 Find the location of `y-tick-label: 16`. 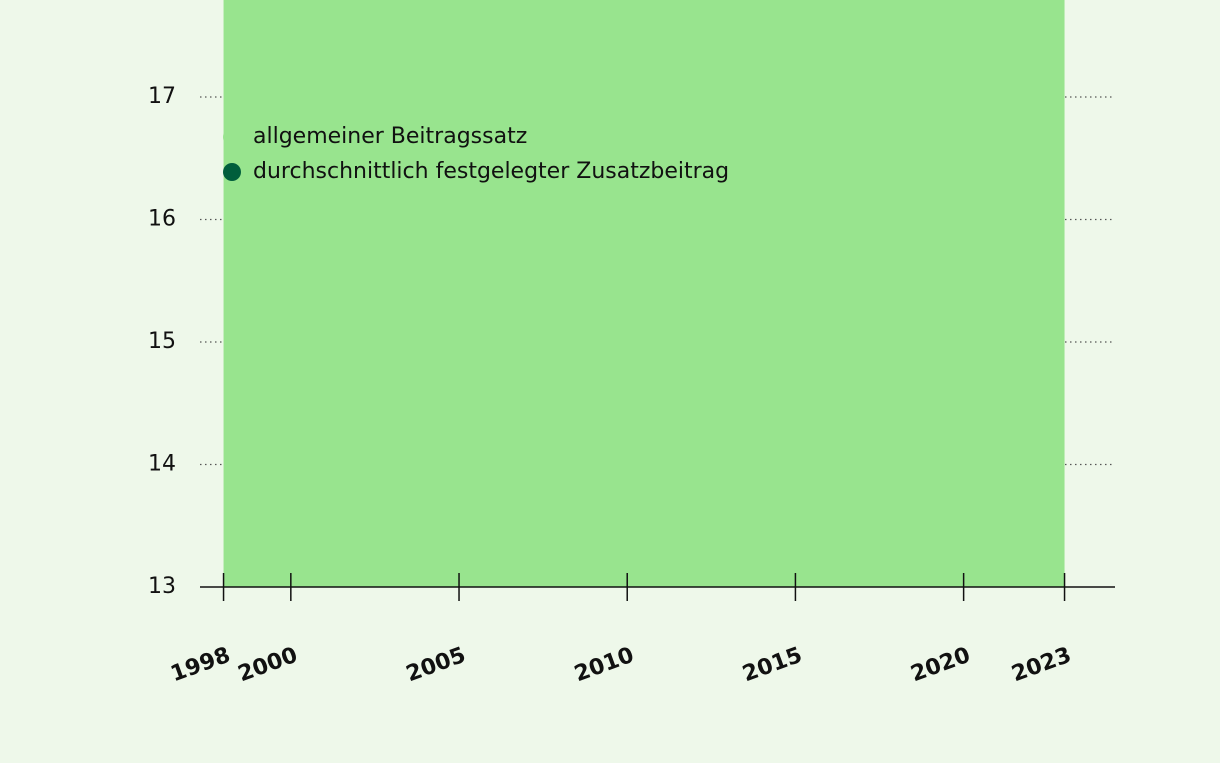

y-tick-label: 16 is located at coordinates (162, 219).